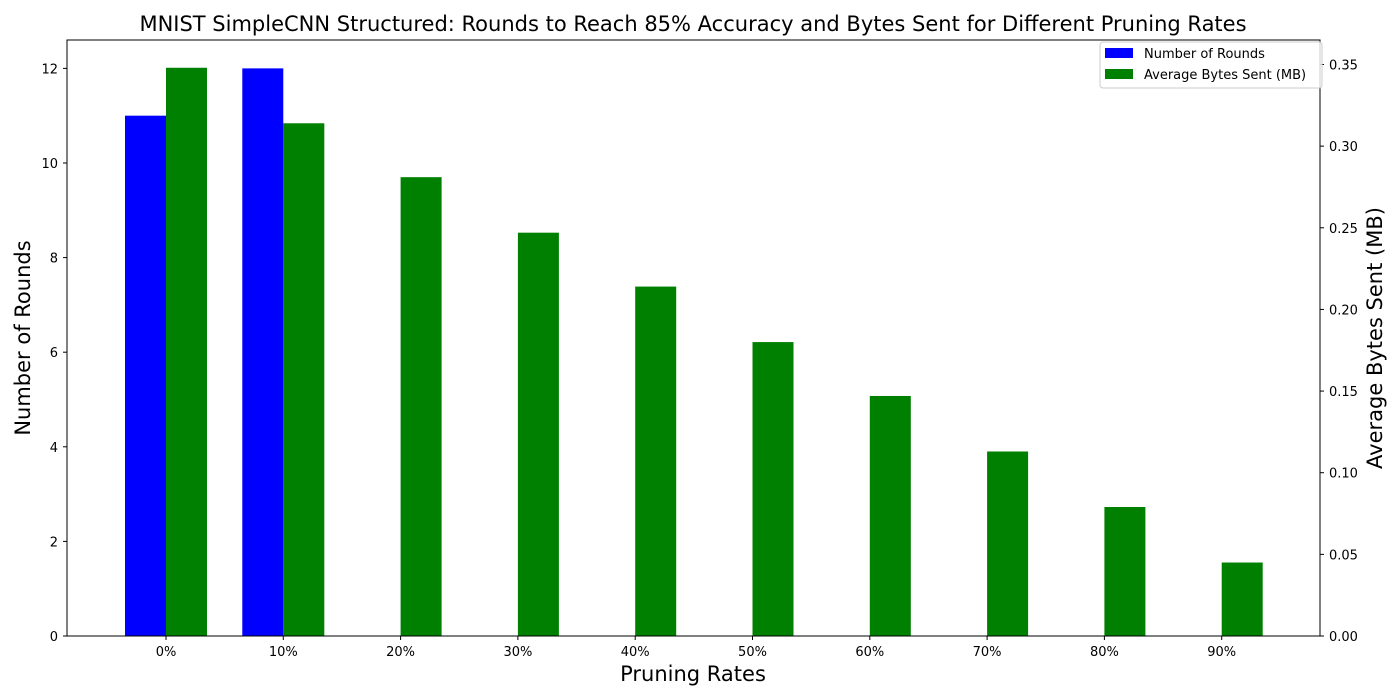  I want to click on legend: Number of Rounds Average Bytes Sent (MB), so click(1211, 65).